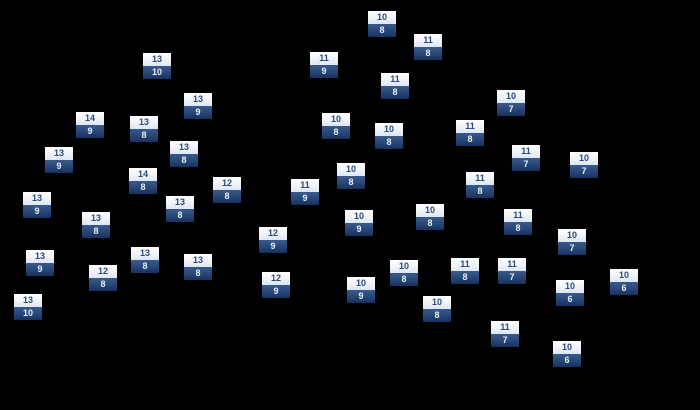  I want to click on label-bottom-value: 6, so click(570, 299).